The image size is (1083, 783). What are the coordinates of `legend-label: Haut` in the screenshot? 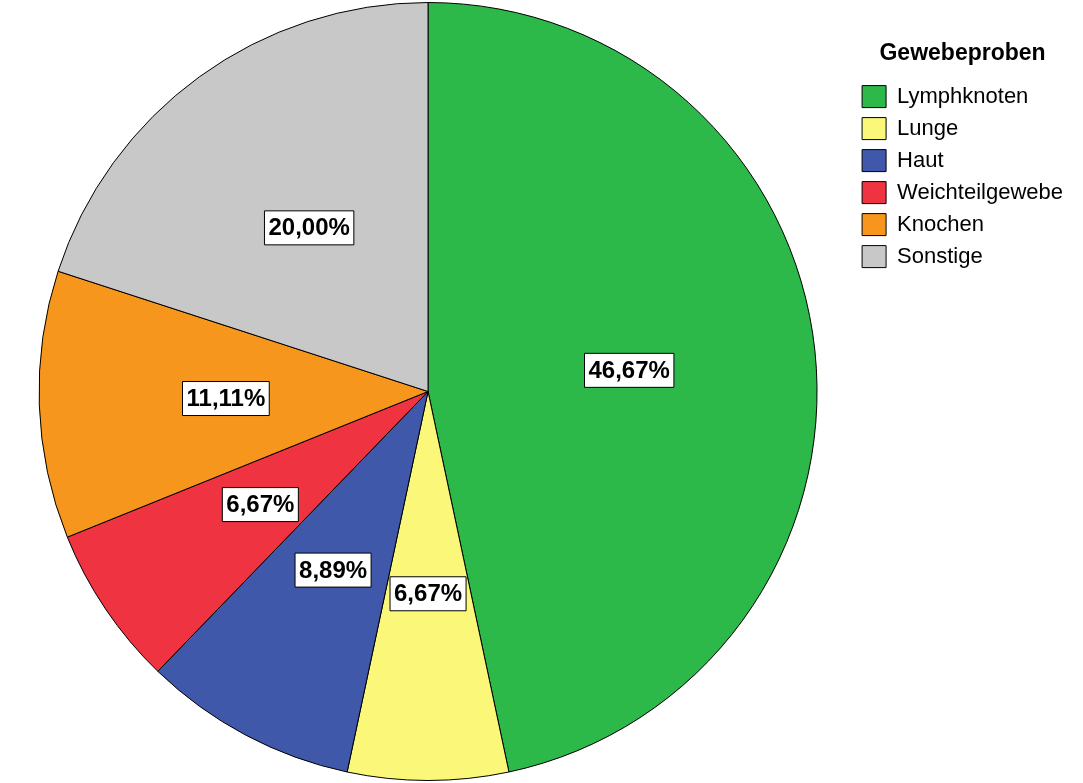 It's located at (920, 159).